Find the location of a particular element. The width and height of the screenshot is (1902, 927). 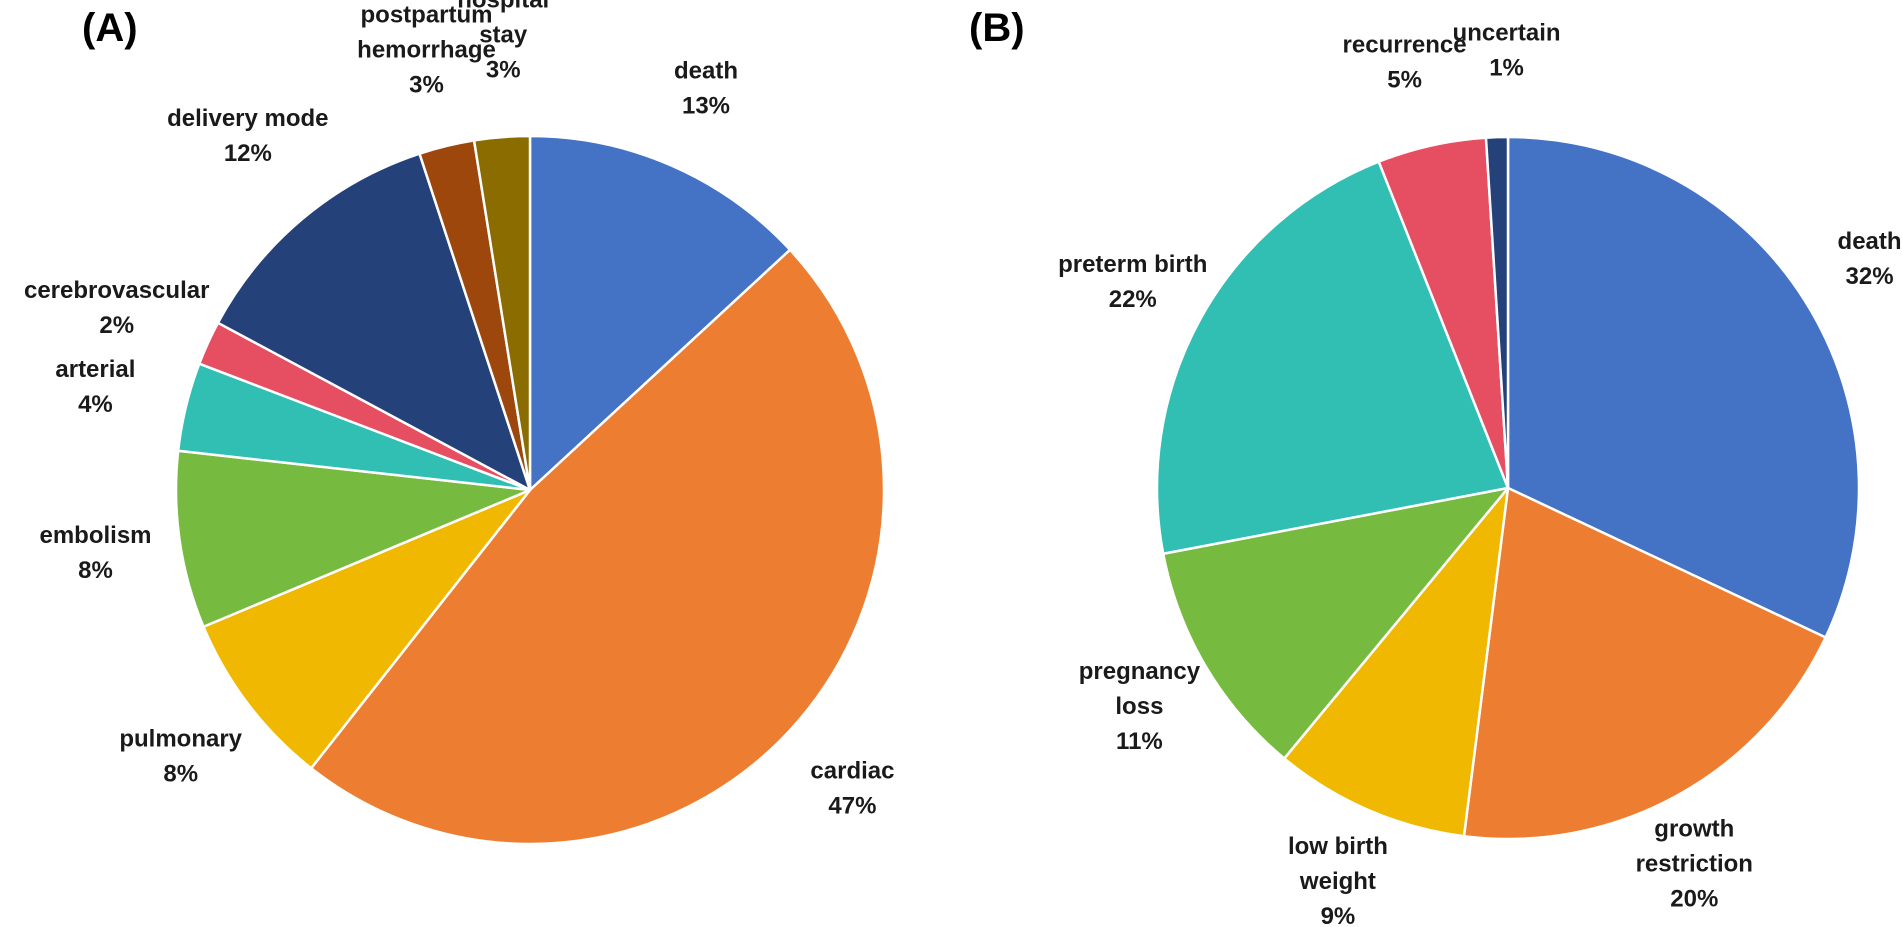

slice-label-death: death 32% is located at coordinates (1870, 259).